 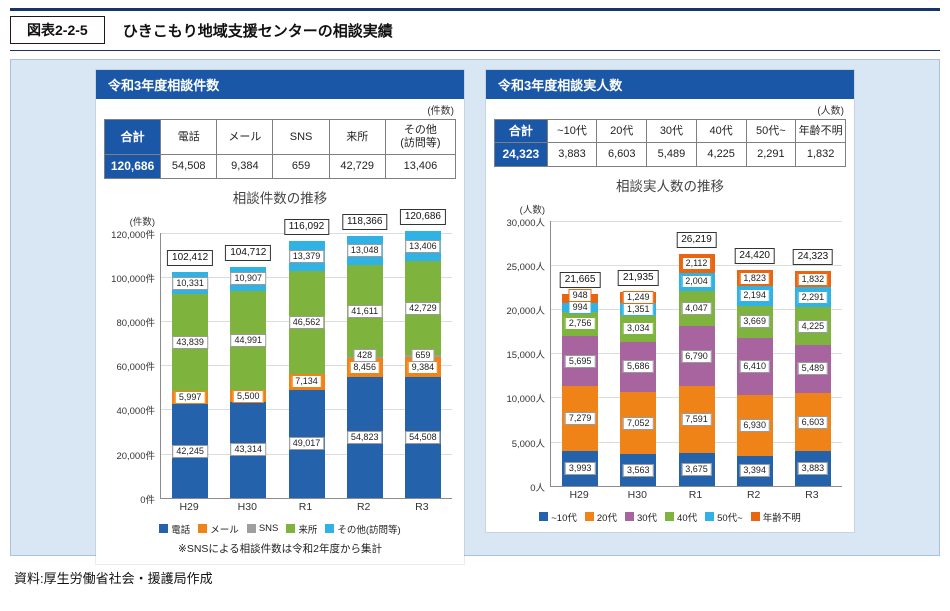 What do you see at coordinates (813, 297) in the screenshot?
I see `segment-value-label: 2,291` at bounding box center [813, 297].